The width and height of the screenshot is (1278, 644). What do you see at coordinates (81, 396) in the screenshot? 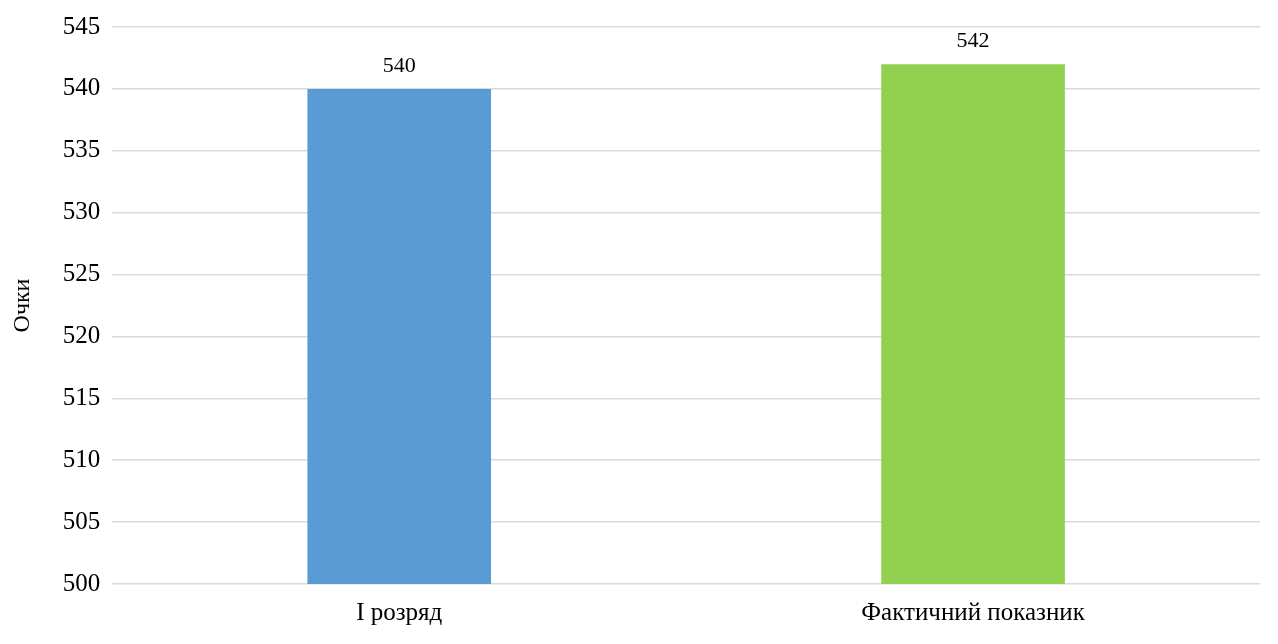
I see `y-tick-label: 515` at bounding box center [81, 396].